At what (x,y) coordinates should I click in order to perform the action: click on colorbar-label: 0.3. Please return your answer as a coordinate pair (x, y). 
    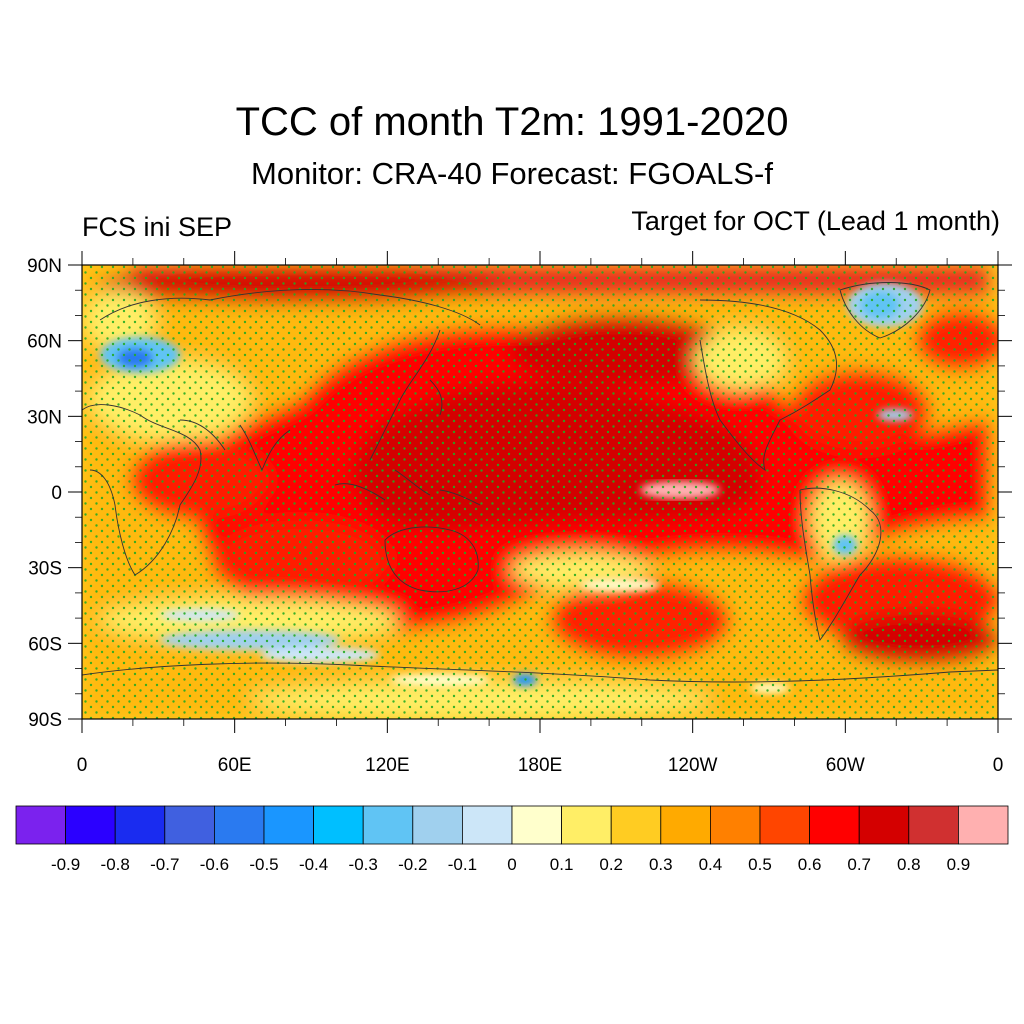
    Looking at the image, I should click on (661, 864).